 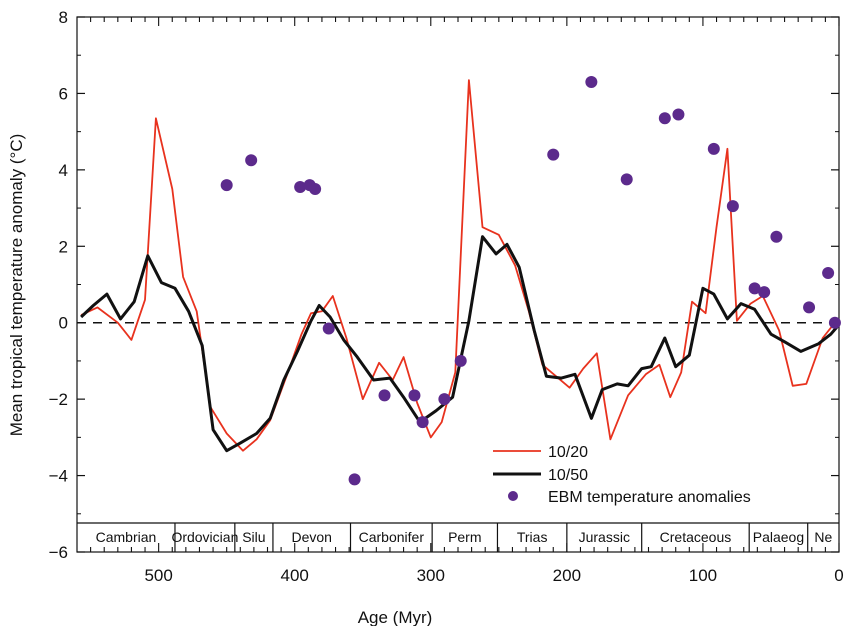 What do you see at coordinates (395, 617) in the screenshot?
I see `x-axis-title: Age (Myr)` at bounding box center [395, 617].